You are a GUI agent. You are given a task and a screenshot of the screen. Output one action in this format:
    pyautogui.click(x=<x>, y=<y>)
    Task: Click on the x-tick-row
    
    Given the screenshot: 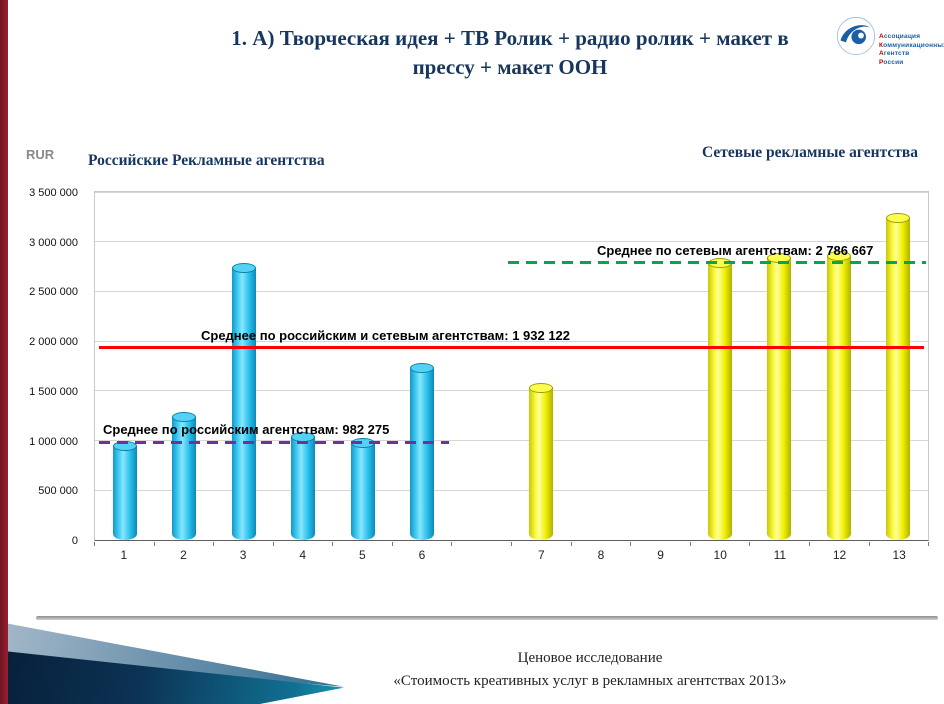 What is the action you would take?
    pyautogui.click(x=512, y=544)
    